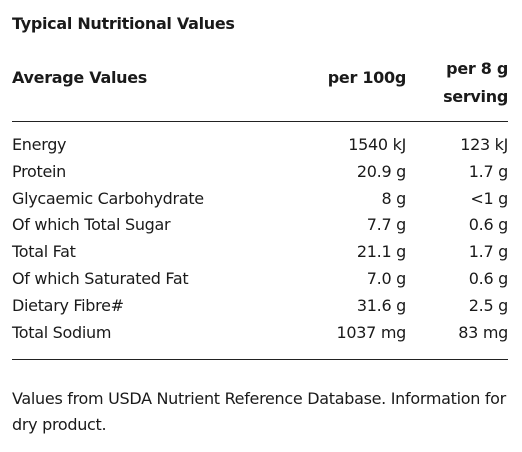 The image size is (522, 452). Describe the element at coordinates (393, 198) in the screenshot. I see `row-per-100g: 8 g` at that location.